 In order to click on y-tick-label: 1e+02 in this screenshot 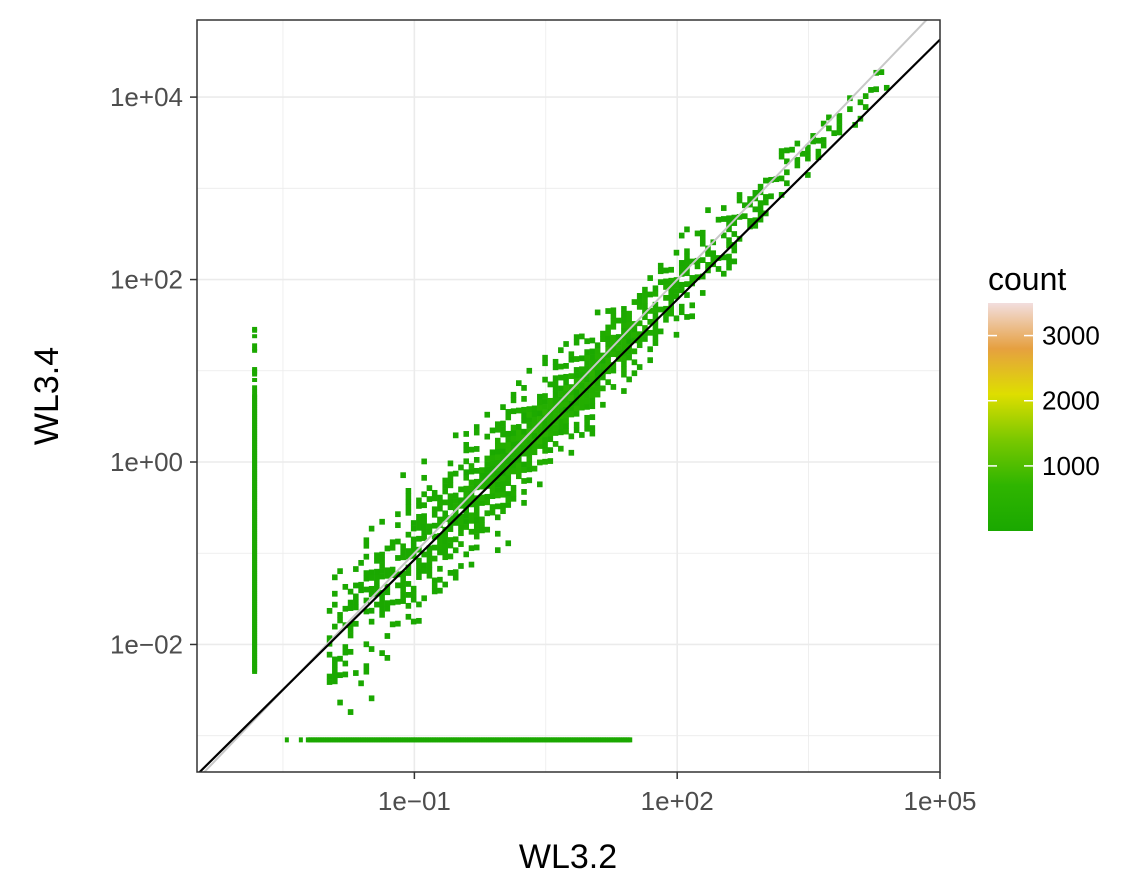, I will do `click(146, 280)`.